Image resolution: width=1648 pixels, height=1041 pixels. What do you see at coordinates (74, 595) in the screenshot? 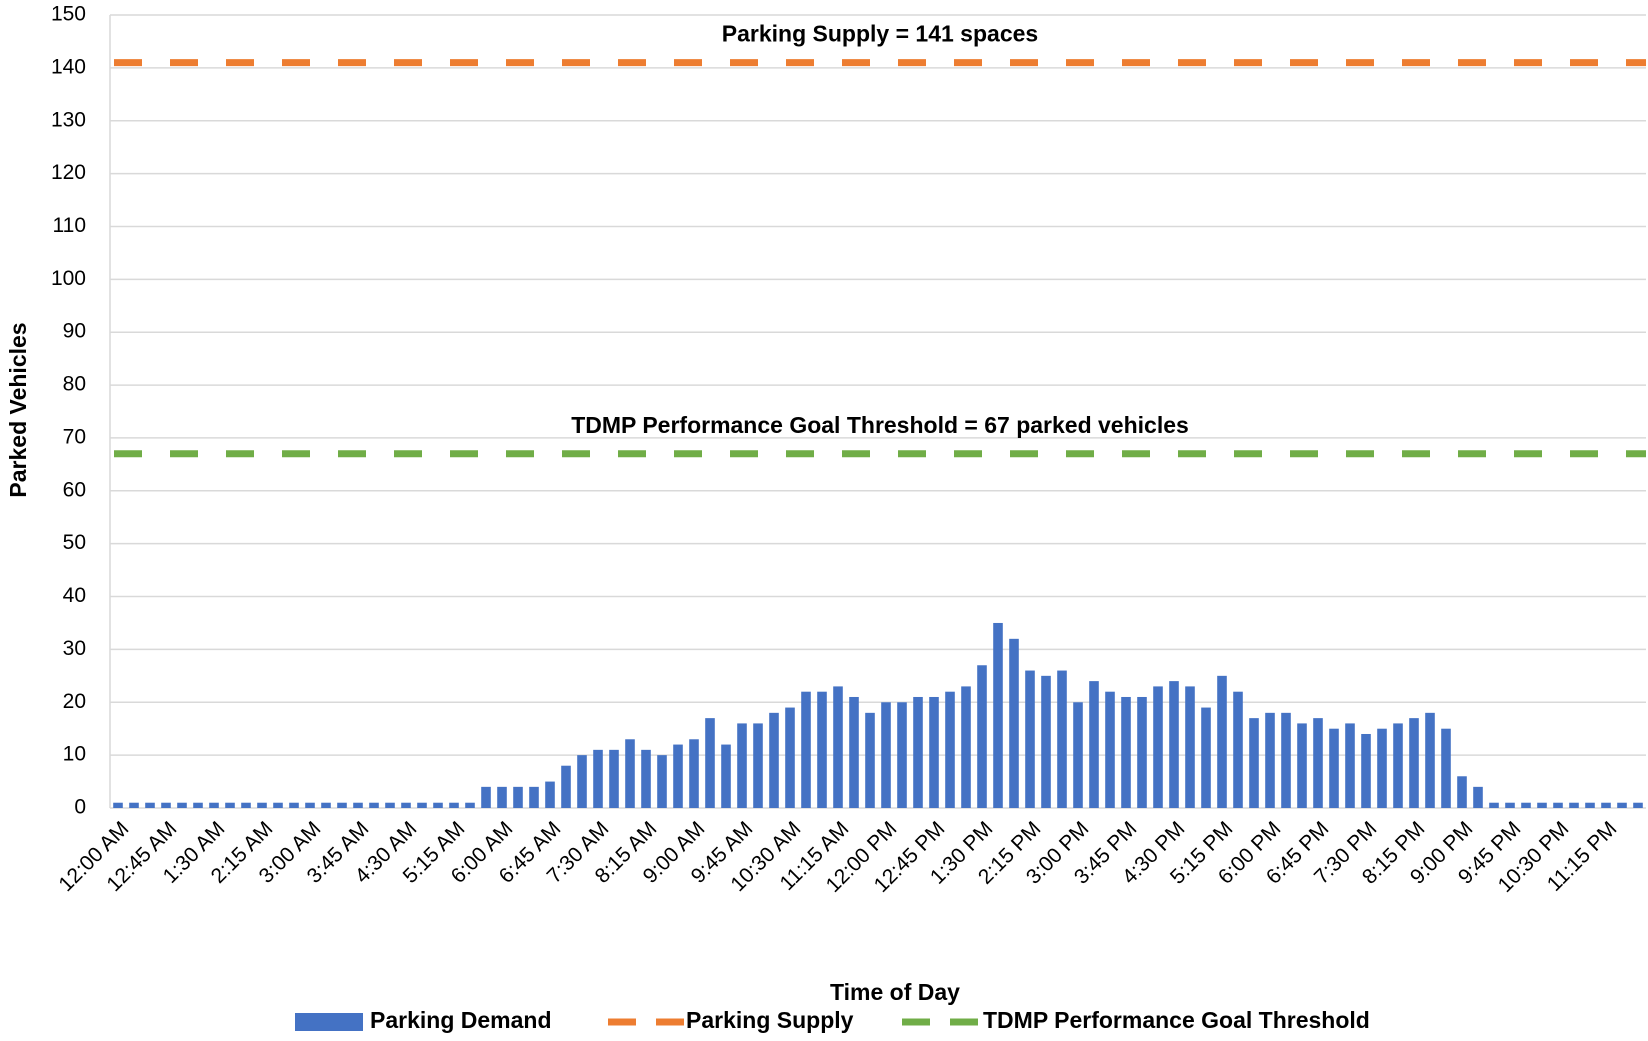
I see `y-tick-label: 40` at bounding box center [74, 595].